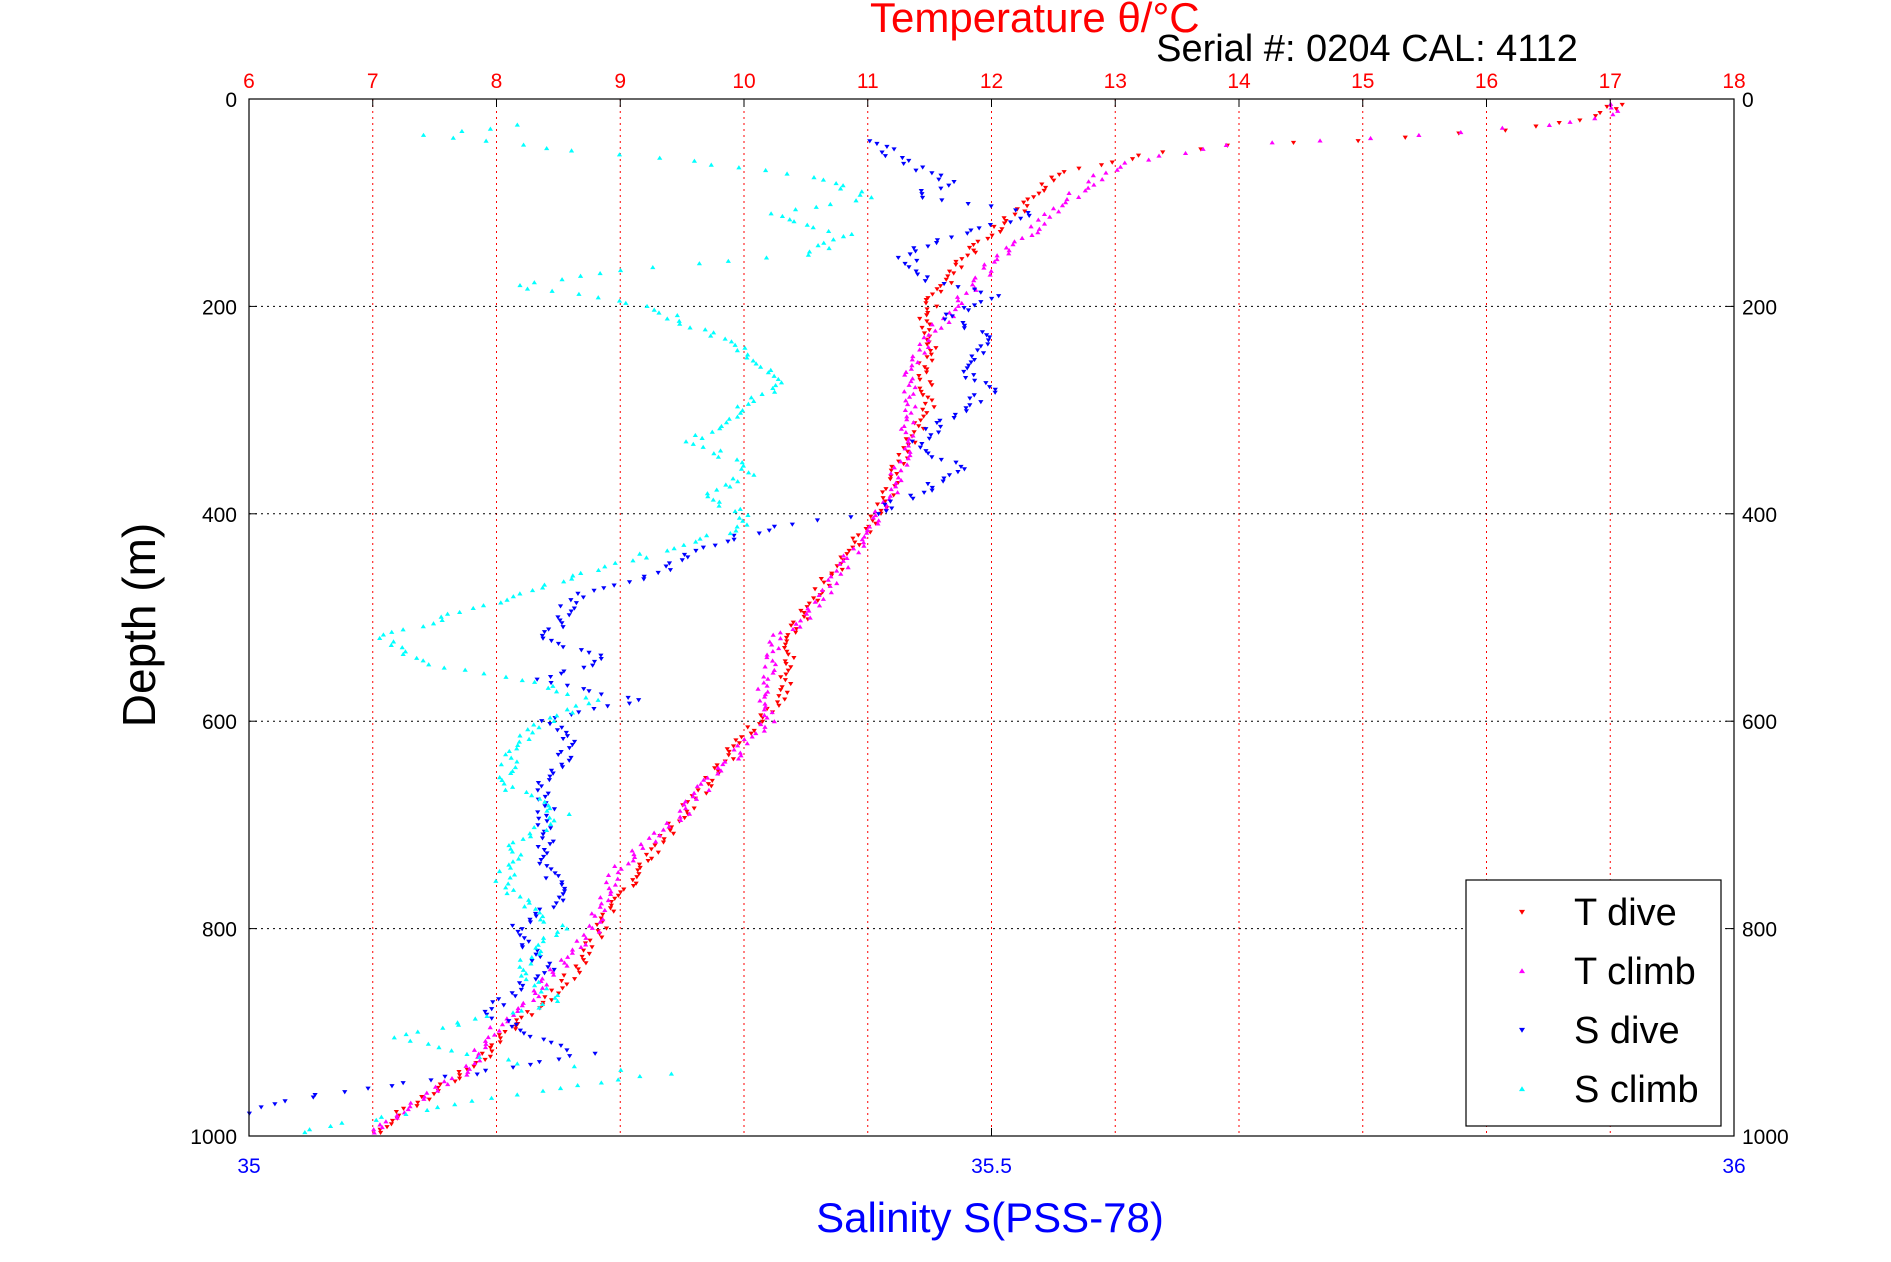 The image size is (1891, 1262). Describe the element at coordinates (1733, 81) in the screenshot. I see `temperature-tick-label: 18` at that location.